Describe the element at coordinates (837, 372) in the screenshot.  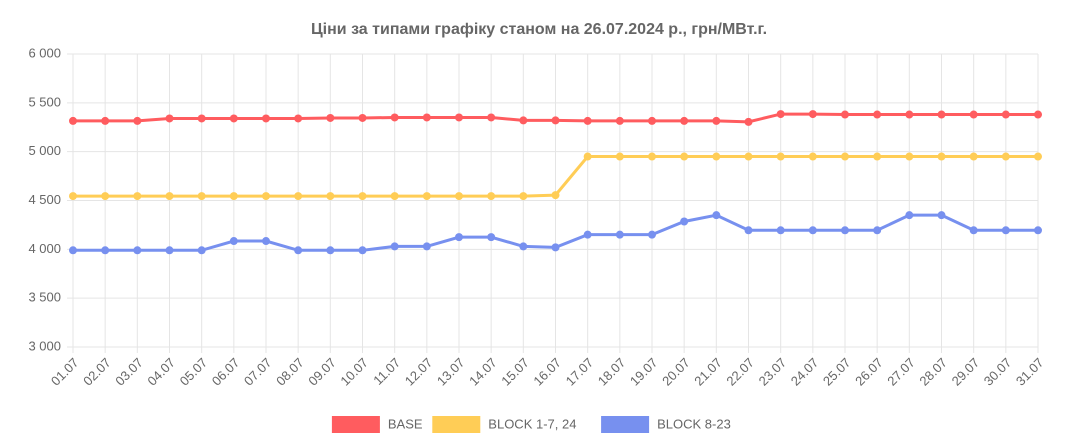
I see `x-tick-label: 25.07` at that location.